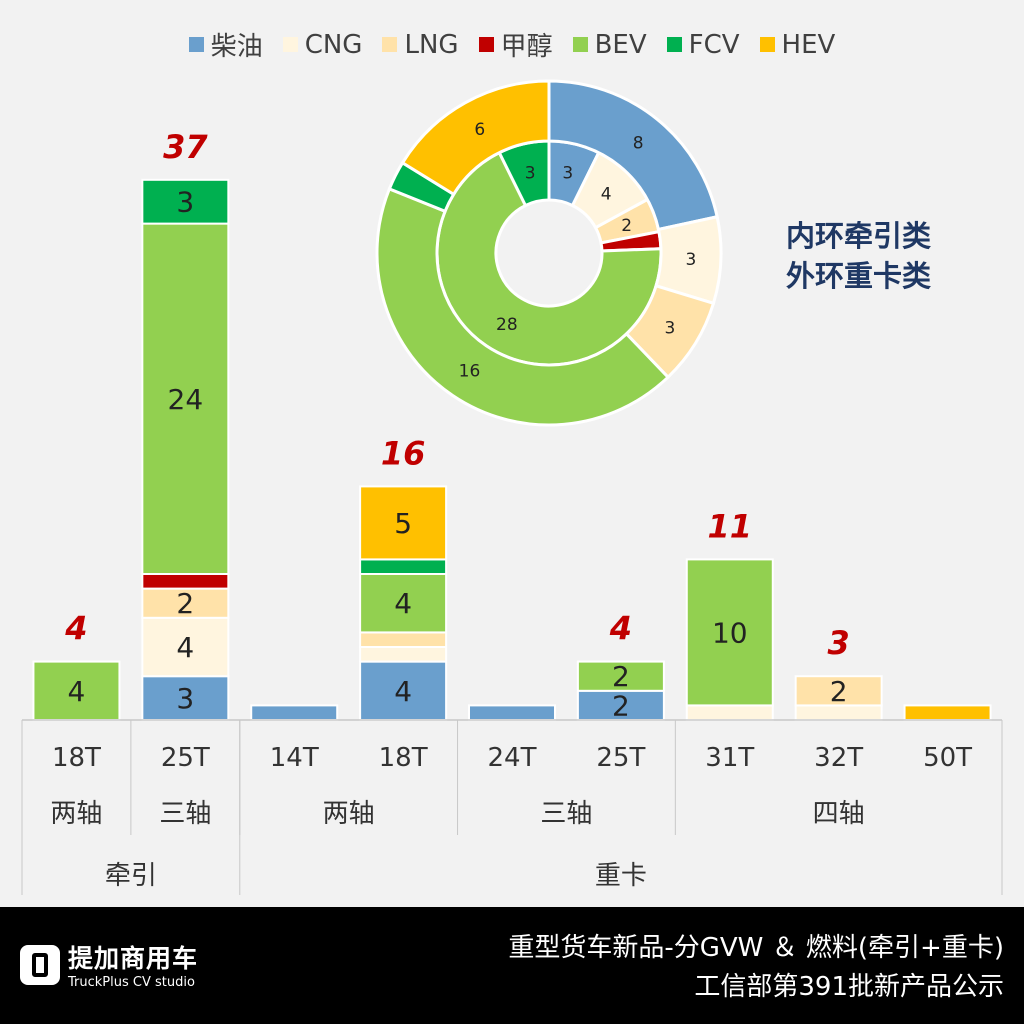  What do you see at coordinates (523, 306) in the screenshot?
I see `donut-outer-slice-BEV` at bounding box center [523, 306].